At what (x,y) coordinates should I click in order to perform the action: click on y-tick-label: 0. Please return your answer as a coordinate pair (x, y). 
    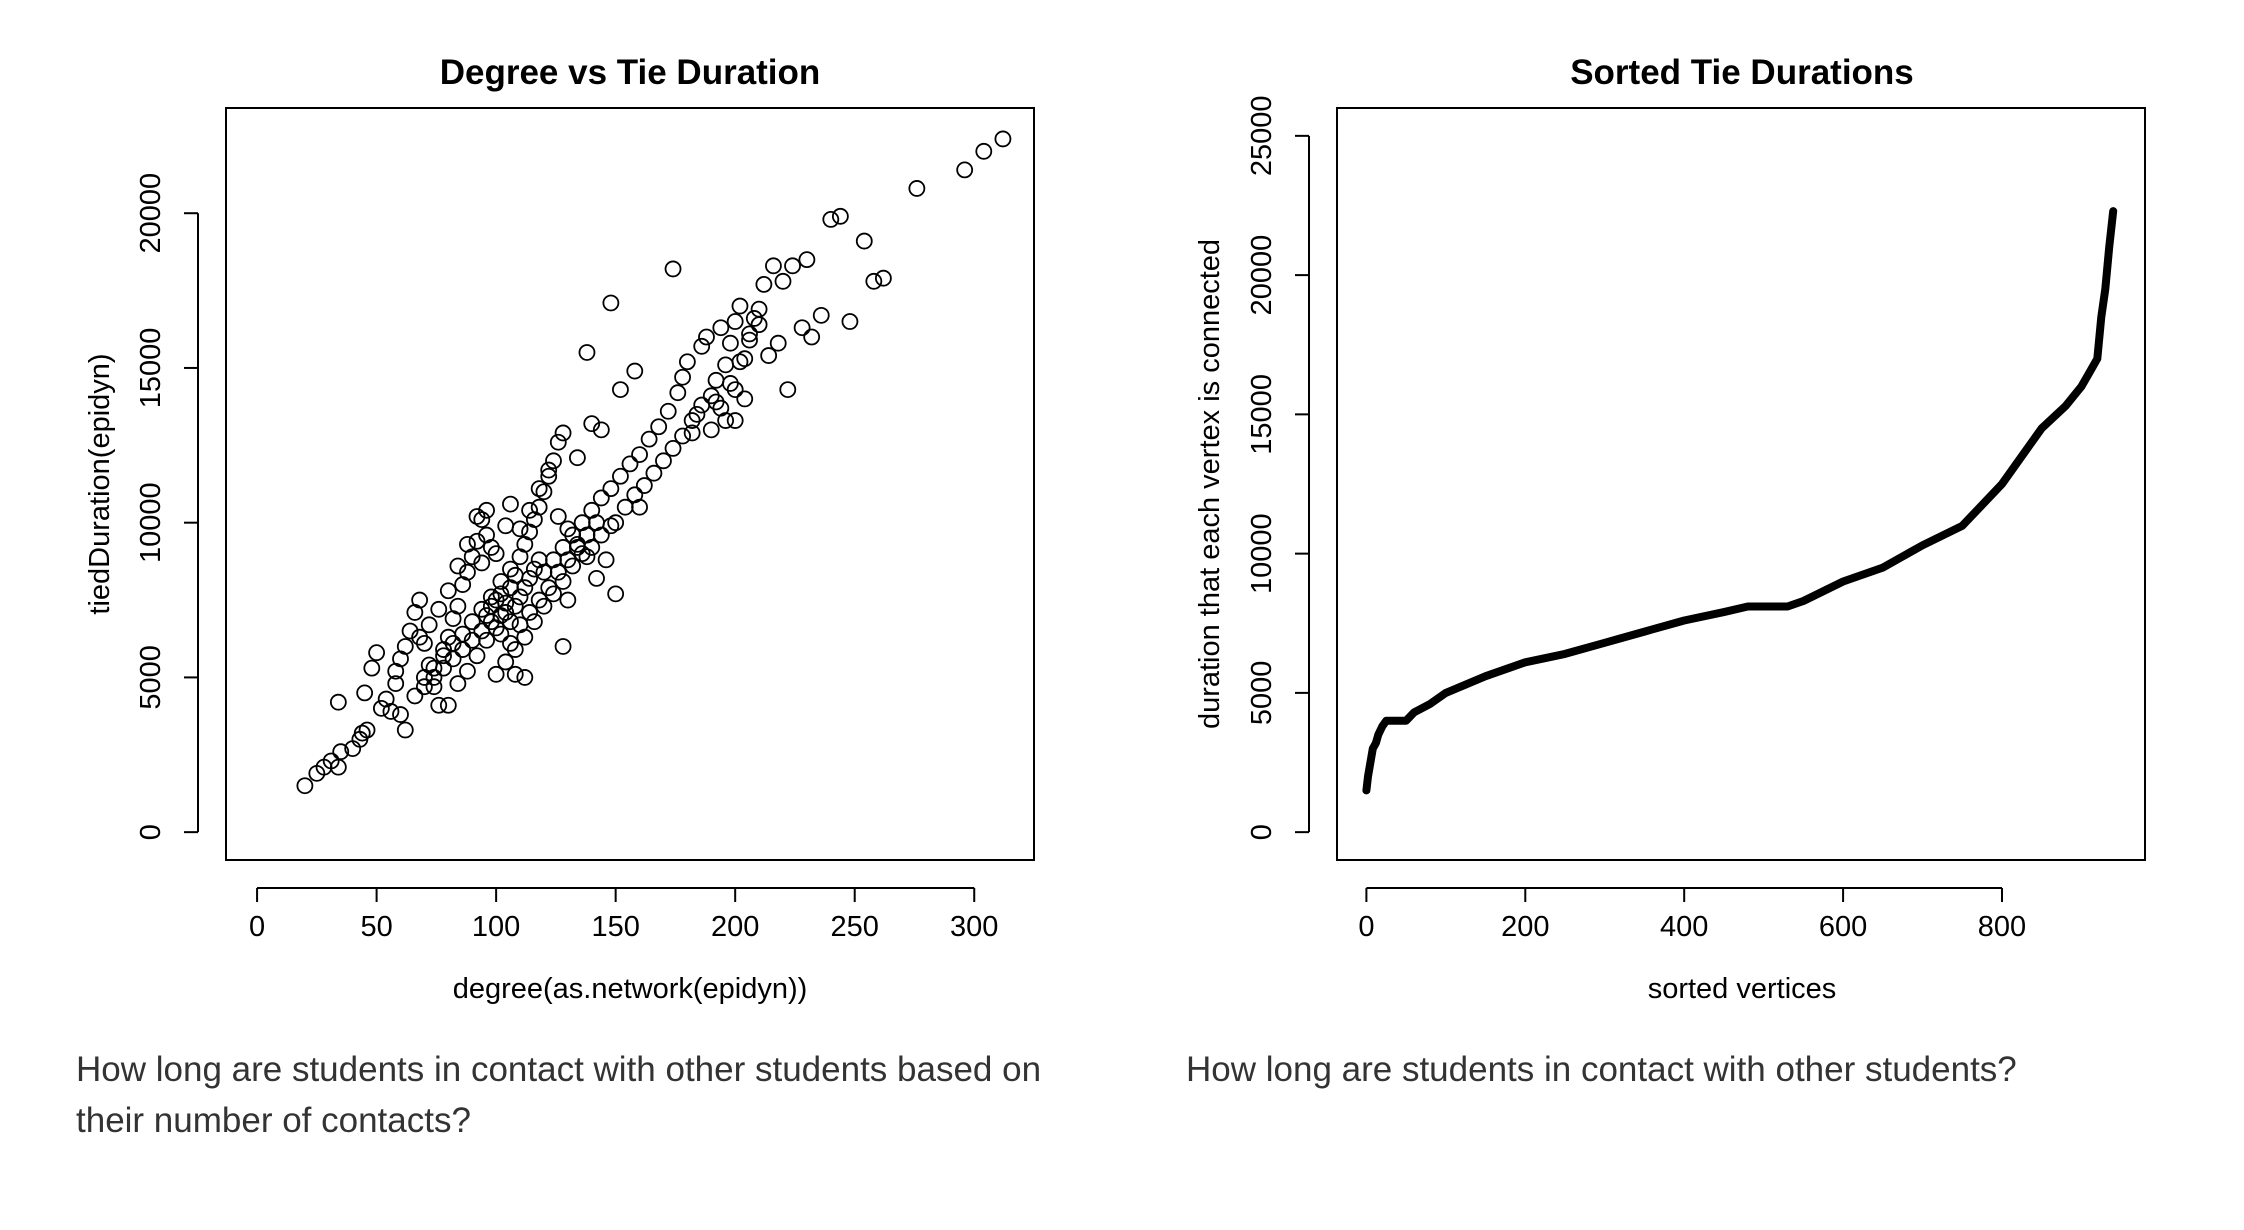
    Looking at the image, I should click on (1262, 832).